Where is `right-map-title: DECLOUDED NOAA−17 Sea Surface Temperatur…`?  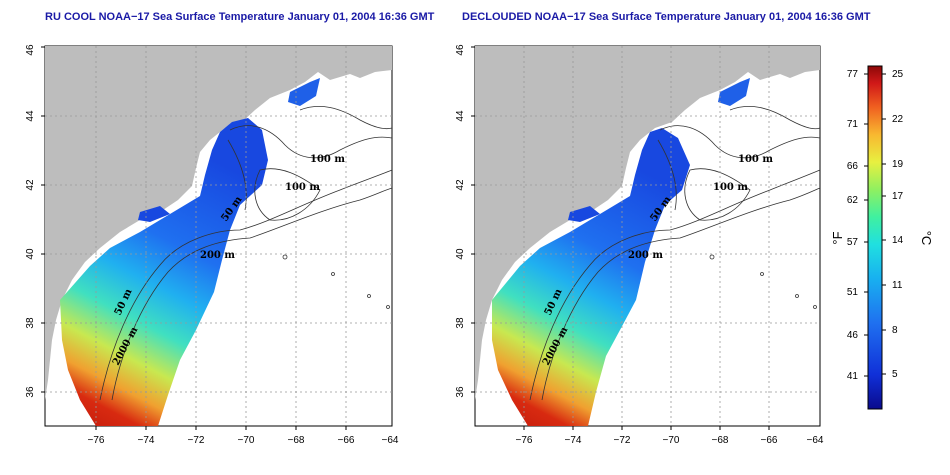 right-map-title: DECLOUDED NOAA−17 Sea Surface Temperatur… is located at coordinates (666, 17).